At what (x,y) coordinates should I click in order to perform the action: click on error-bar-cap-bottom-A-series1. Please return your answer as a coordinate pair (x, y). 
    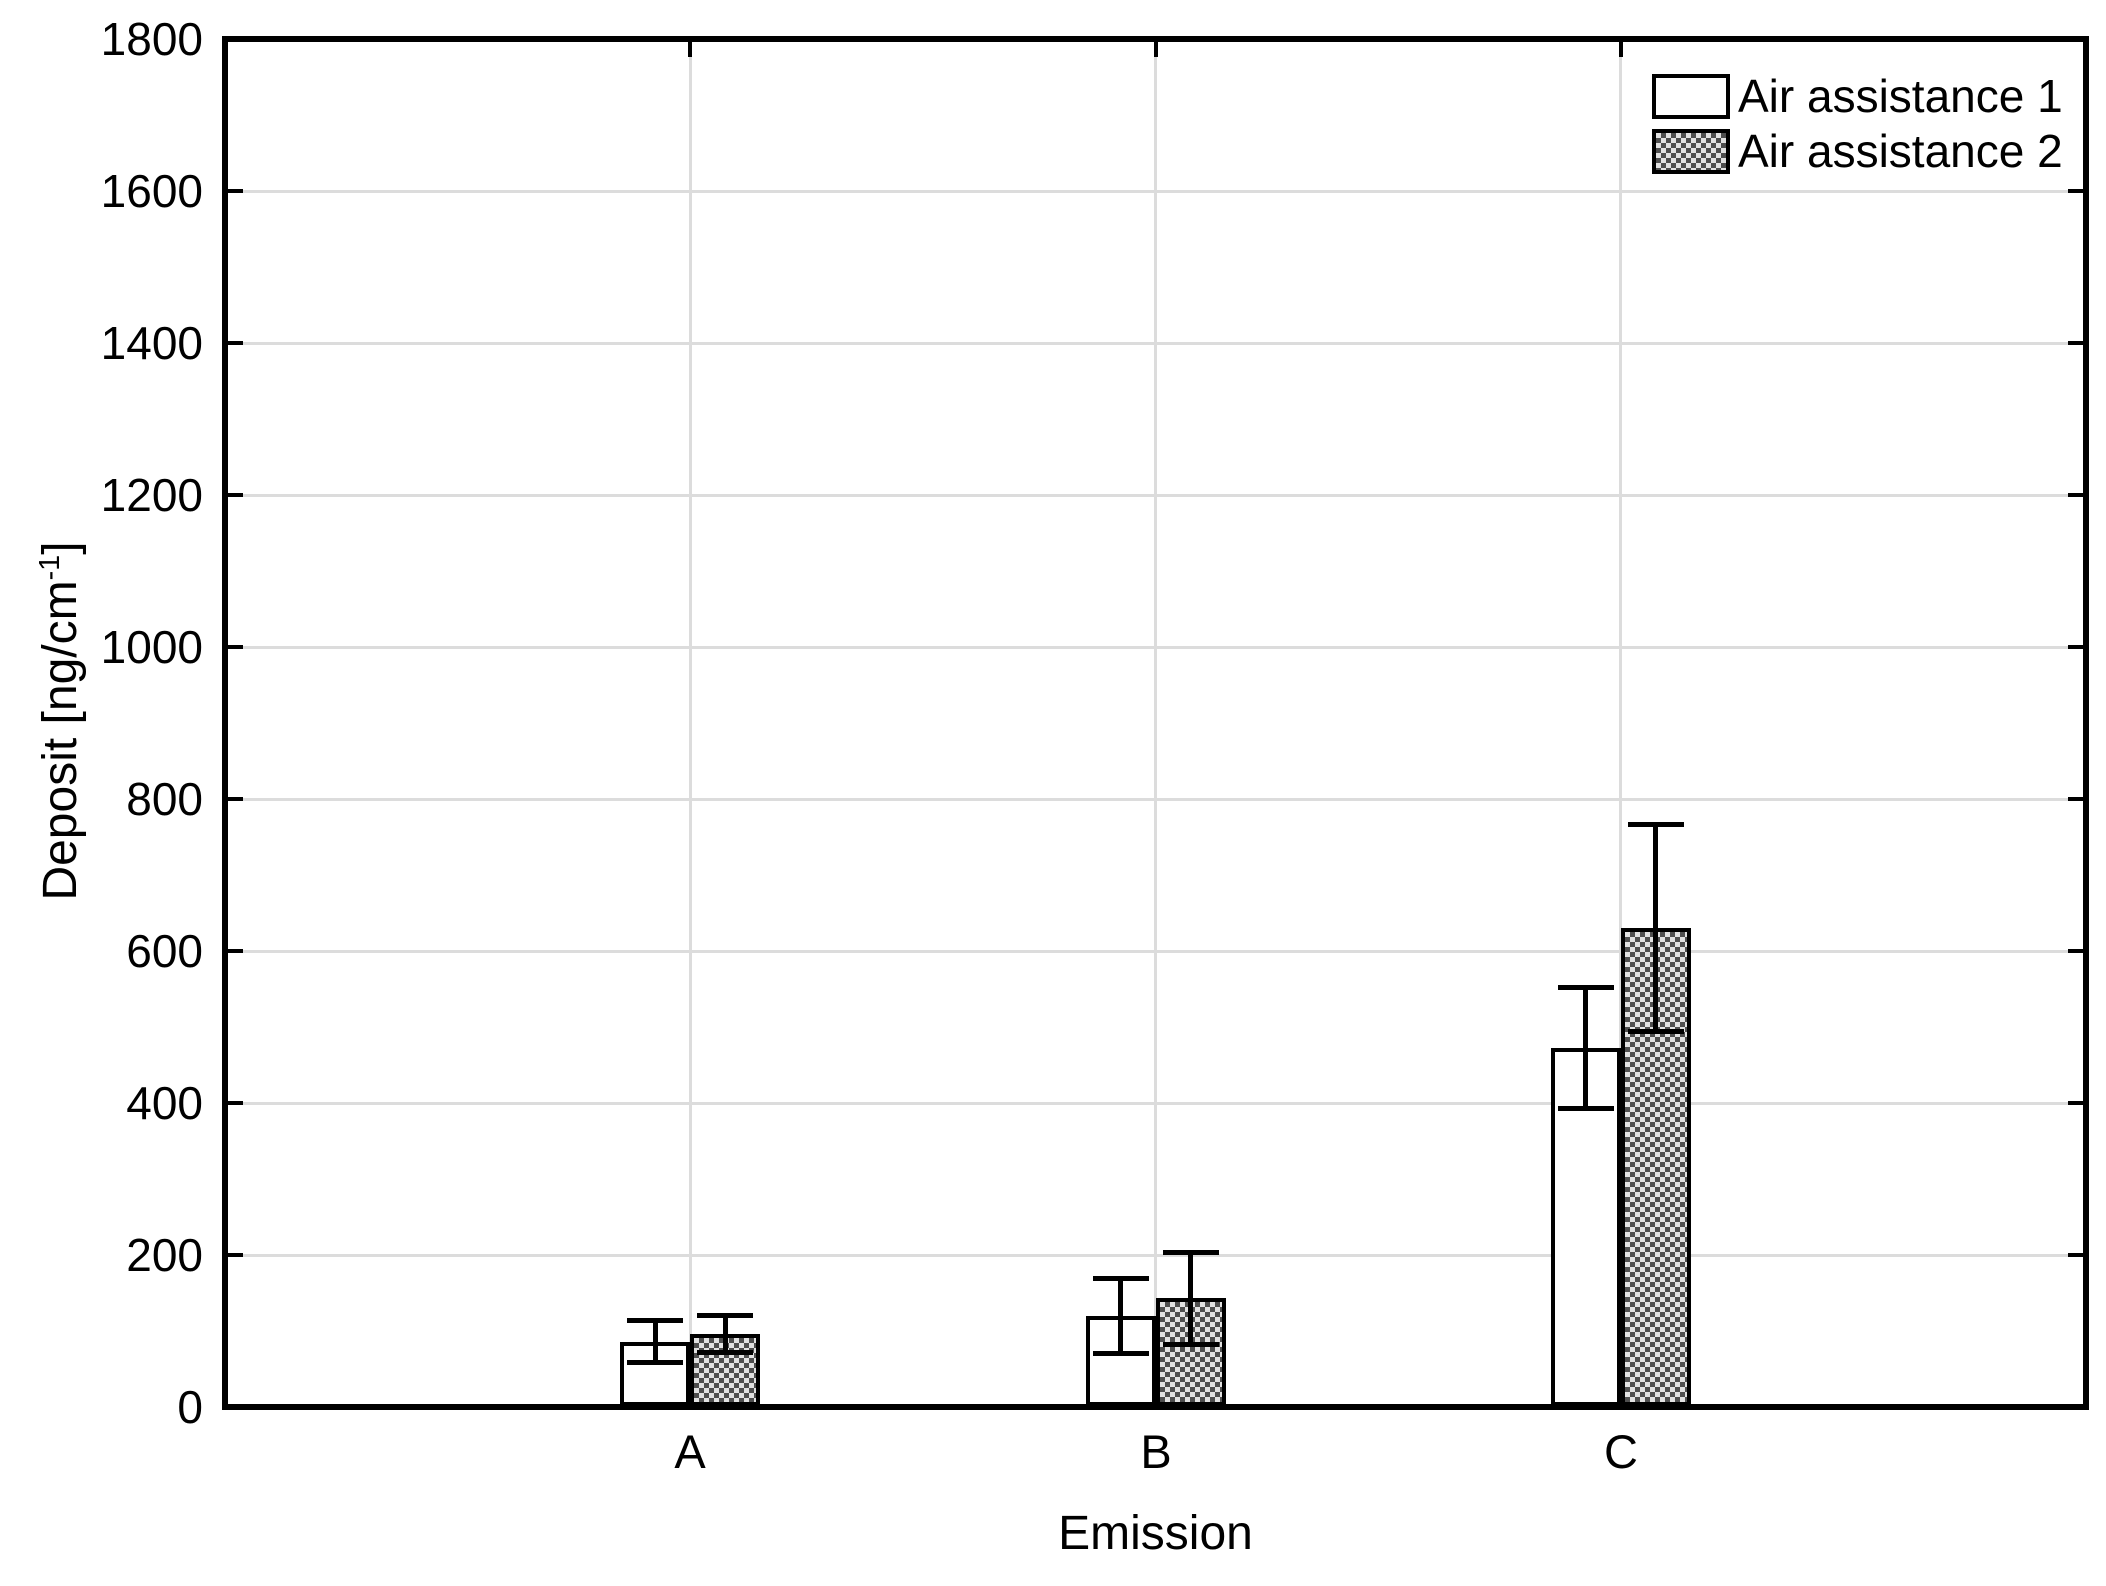
    Looking at the image, I should click on (655, 1362).